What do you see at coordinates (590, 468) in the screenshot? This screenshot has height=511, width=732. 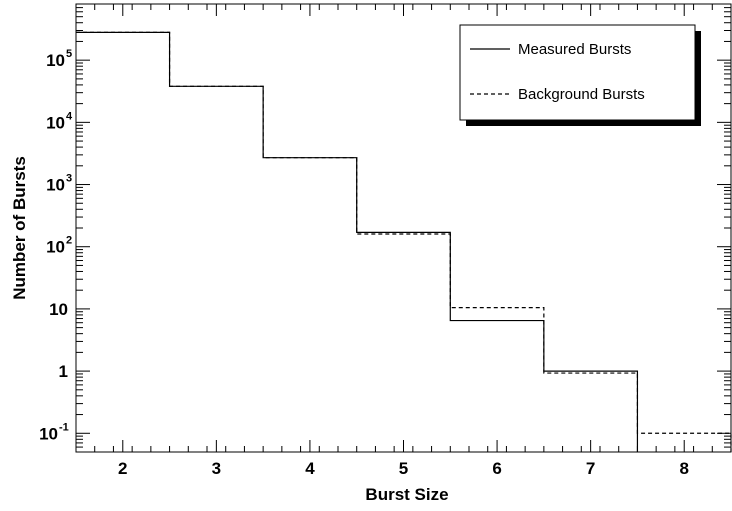 I see `x-tick-label: 7` at bounding box center [590, 468].